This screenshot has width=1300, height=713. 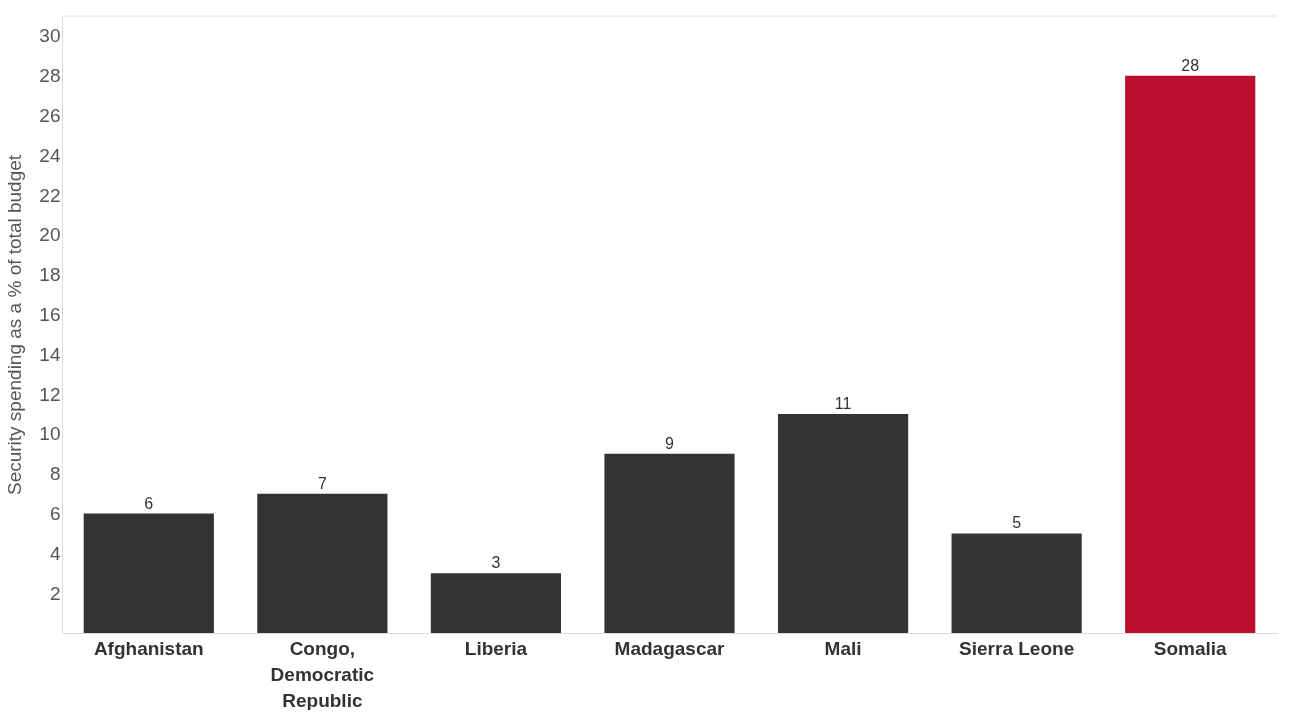 What do you see at coordinates (50, 76) in the screenshot?
I see `y-tick-label: 28` at bounding box center [50, 76].